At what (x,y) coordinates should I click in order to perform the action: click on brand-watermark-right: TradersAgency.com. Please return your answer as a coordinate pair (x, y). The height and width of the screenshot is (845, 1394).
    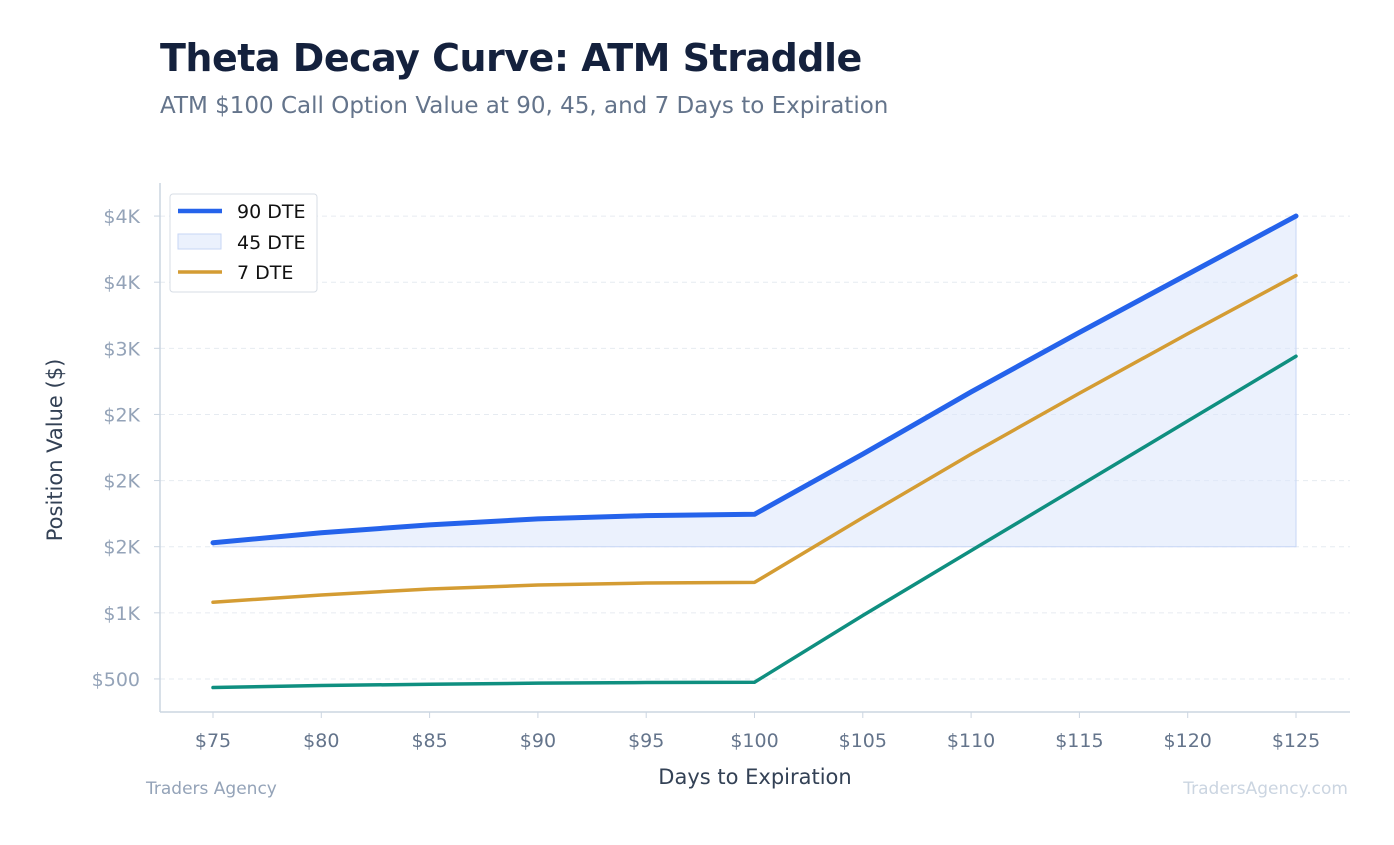
    Looking at the image, I should click on (1265, 789).